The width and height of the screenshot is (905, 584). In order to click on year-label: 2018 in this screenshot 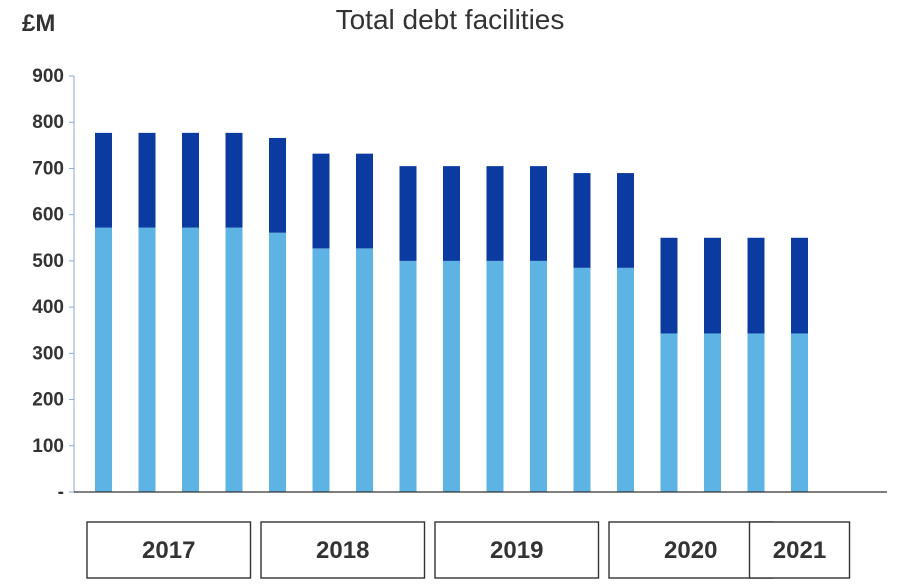, I will do `click(342, 550)`.